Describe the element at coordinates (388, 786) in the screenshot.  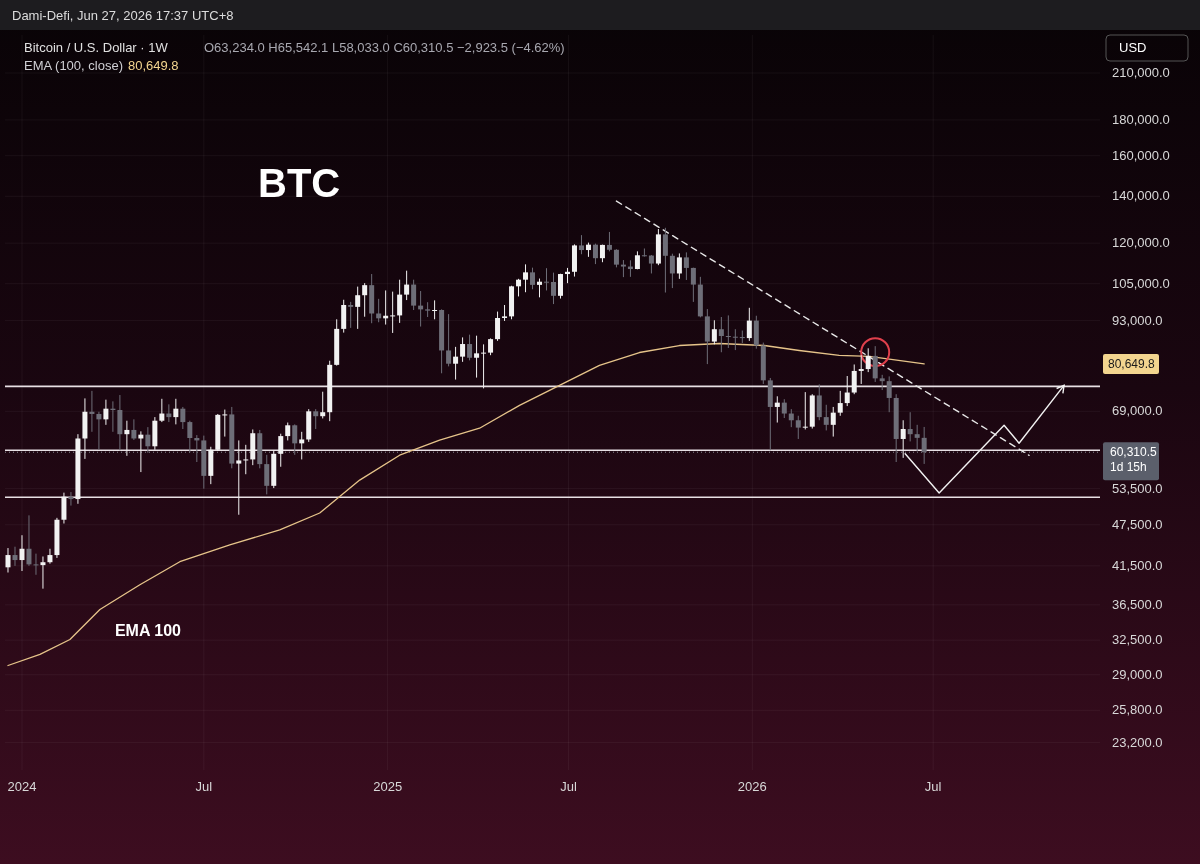
I see `x-tick-label: 2025` at that location.